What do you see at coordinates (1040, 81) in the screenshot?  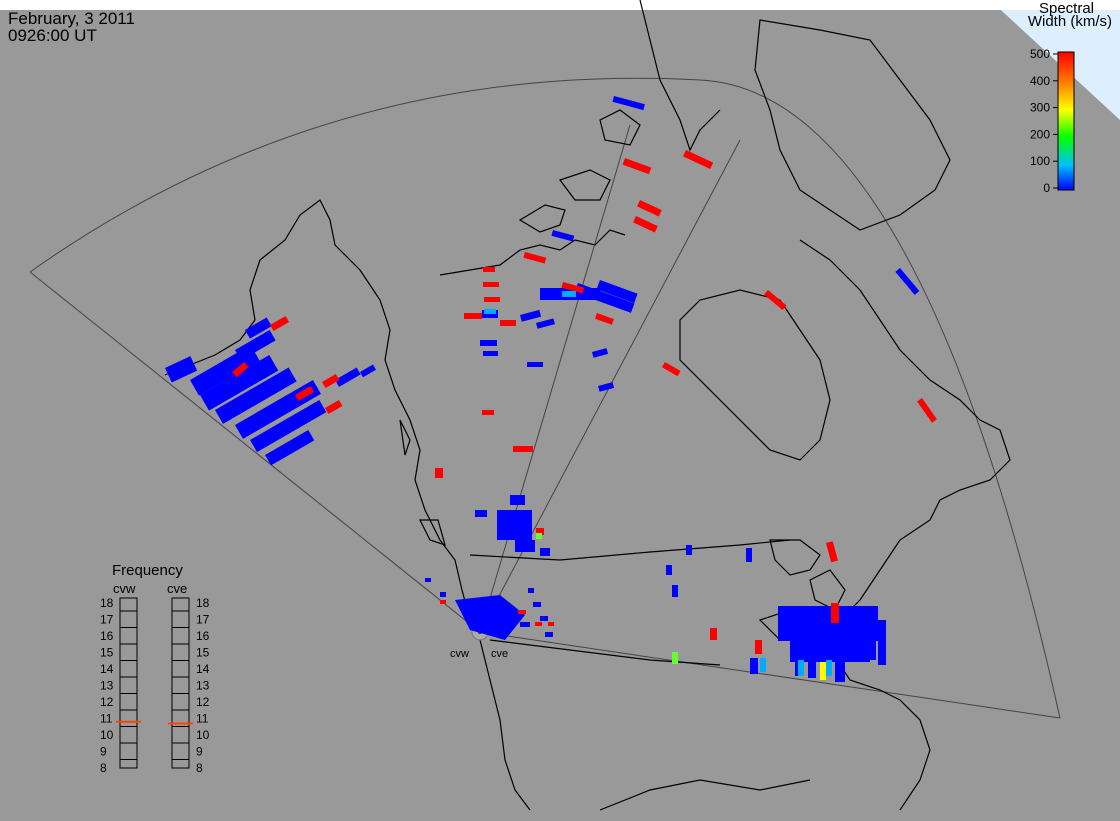 I see `colorbar-tick-label: 400` at bounding box center [1040, 81].